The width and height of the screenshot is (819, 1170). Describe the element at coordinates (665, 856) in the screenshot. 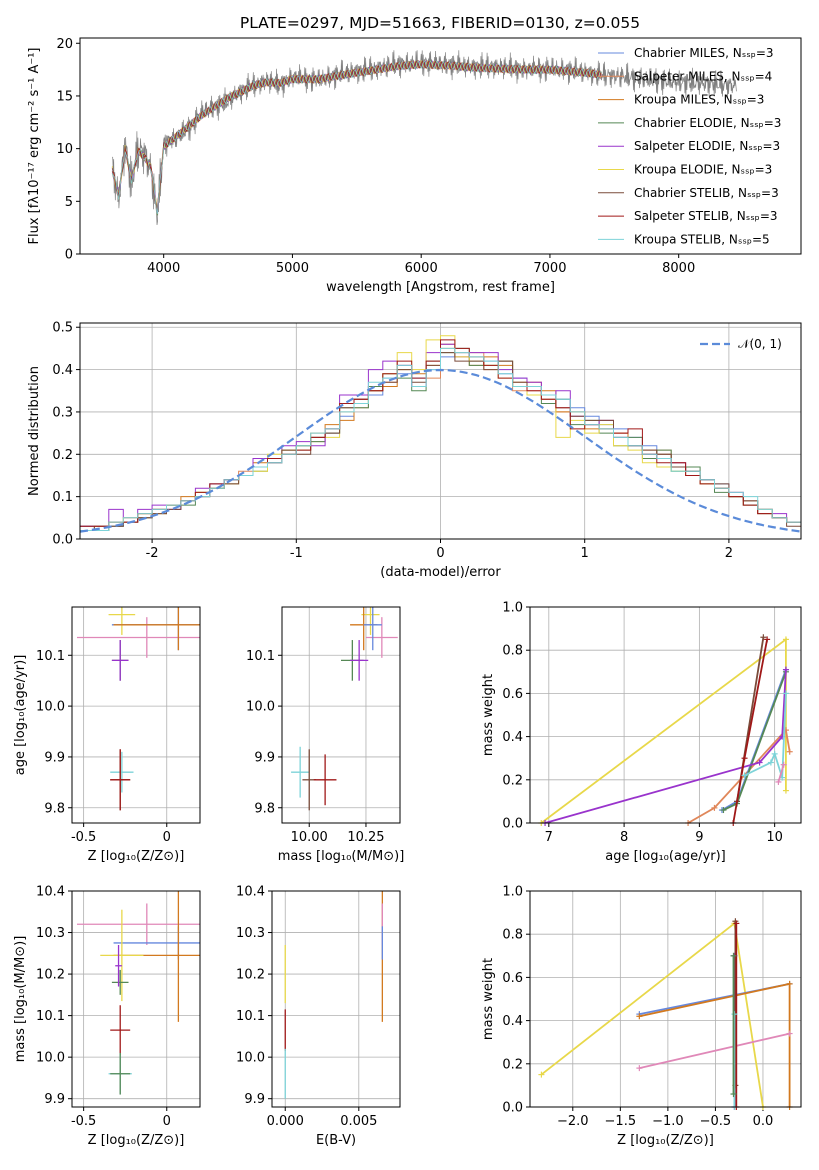

I see `x-axis-label: age [log₁₀(age/yr)]` at that location.